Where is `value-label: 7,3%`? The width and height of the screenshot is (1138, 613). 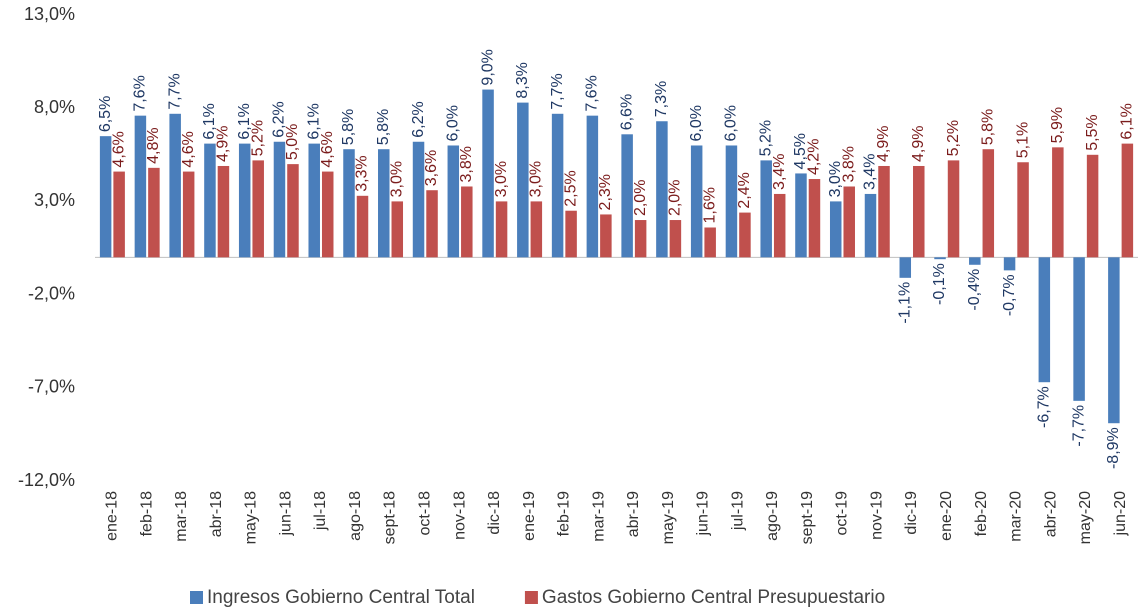 value-label: 7,3% is located at coordinates (661, 99).